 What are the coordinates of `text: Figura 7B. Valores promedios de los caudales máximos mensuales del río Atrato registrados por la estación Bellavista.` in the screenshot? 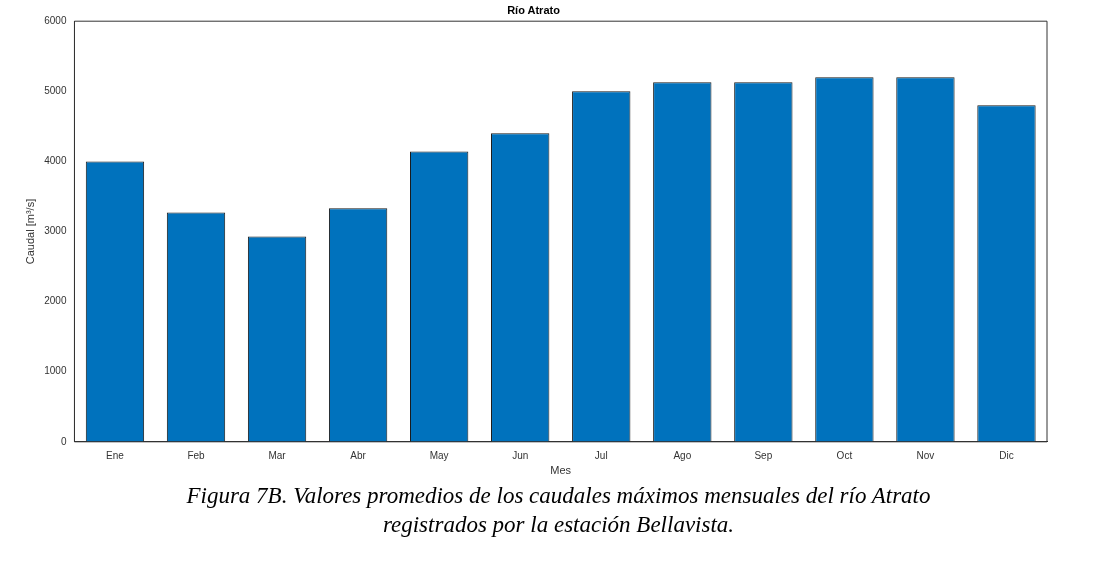 It's located at (558, 510).